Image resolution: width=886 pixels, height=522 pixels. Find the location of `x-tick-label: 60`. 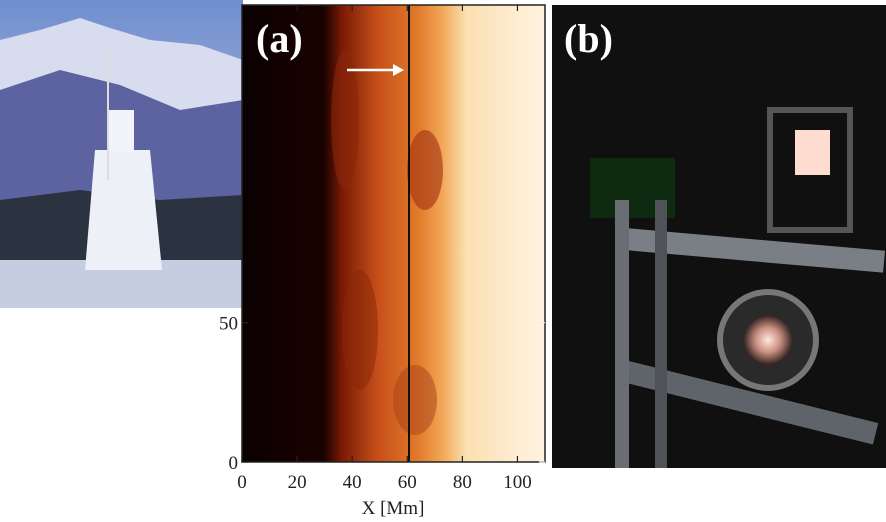

x-tick-label: 60 is located at coordinates (407, 482).